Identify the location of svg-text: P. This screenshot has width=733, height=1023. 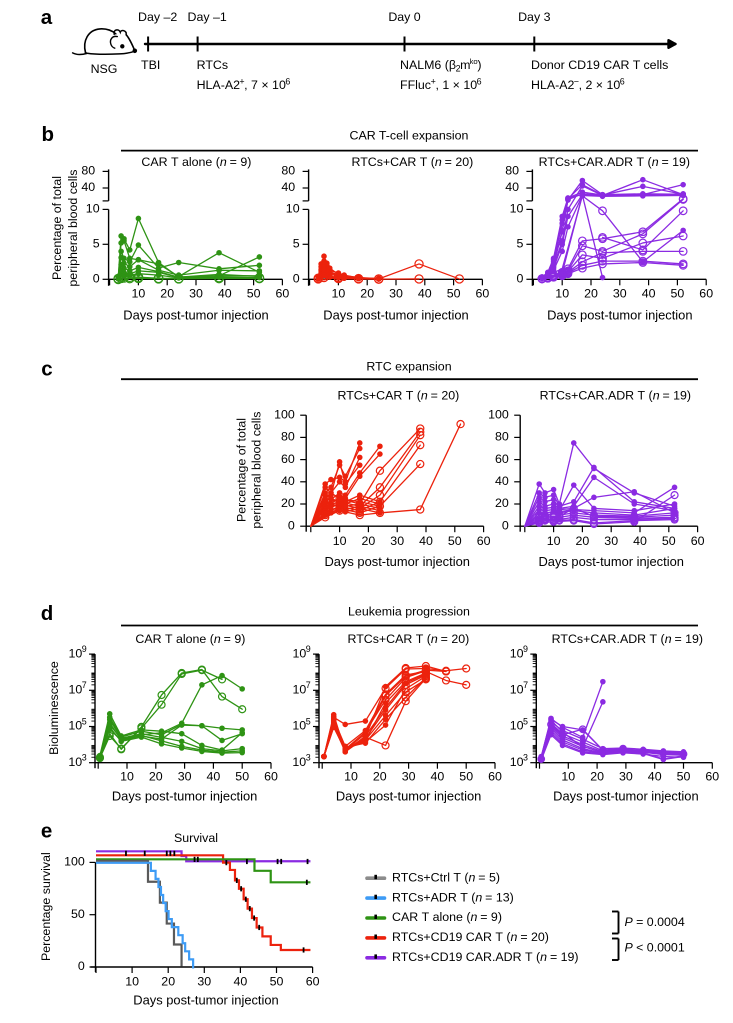
(629, 948).